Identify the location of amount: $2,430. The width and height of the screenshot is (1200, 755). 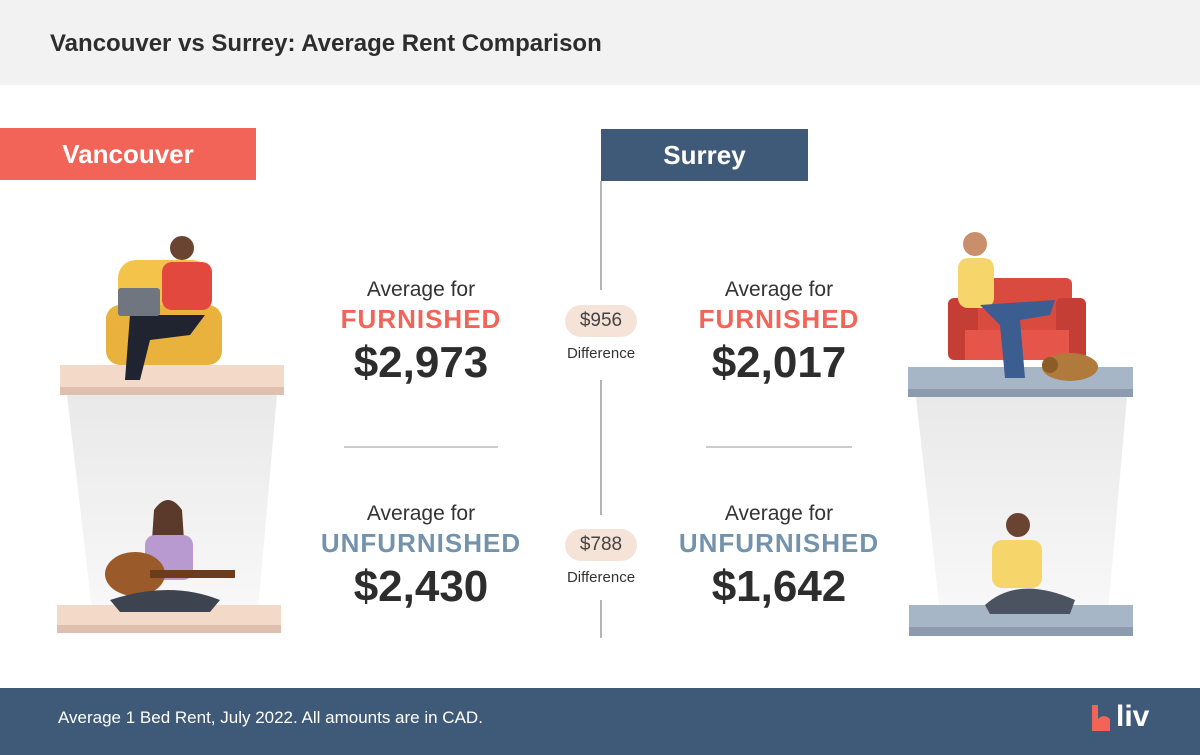
(421, 586).